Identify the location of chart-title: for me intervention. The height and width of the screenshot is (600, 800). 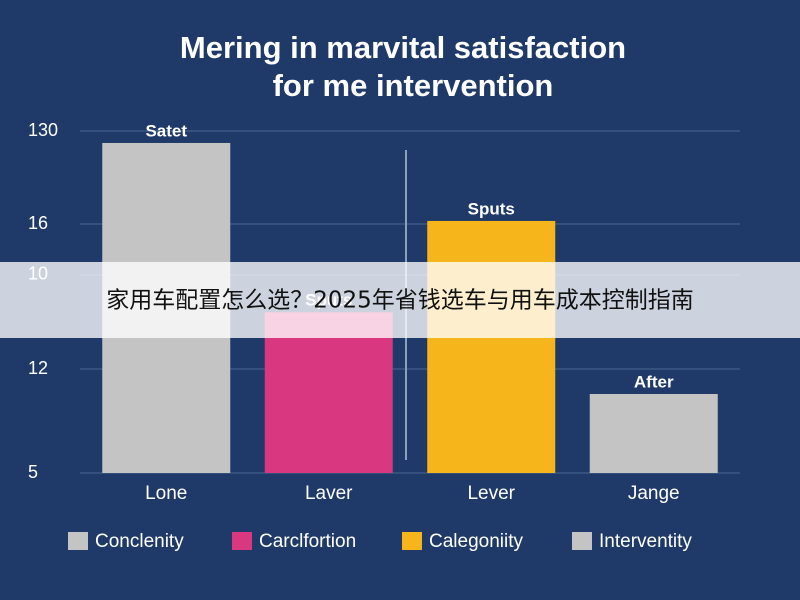
(413, 85).